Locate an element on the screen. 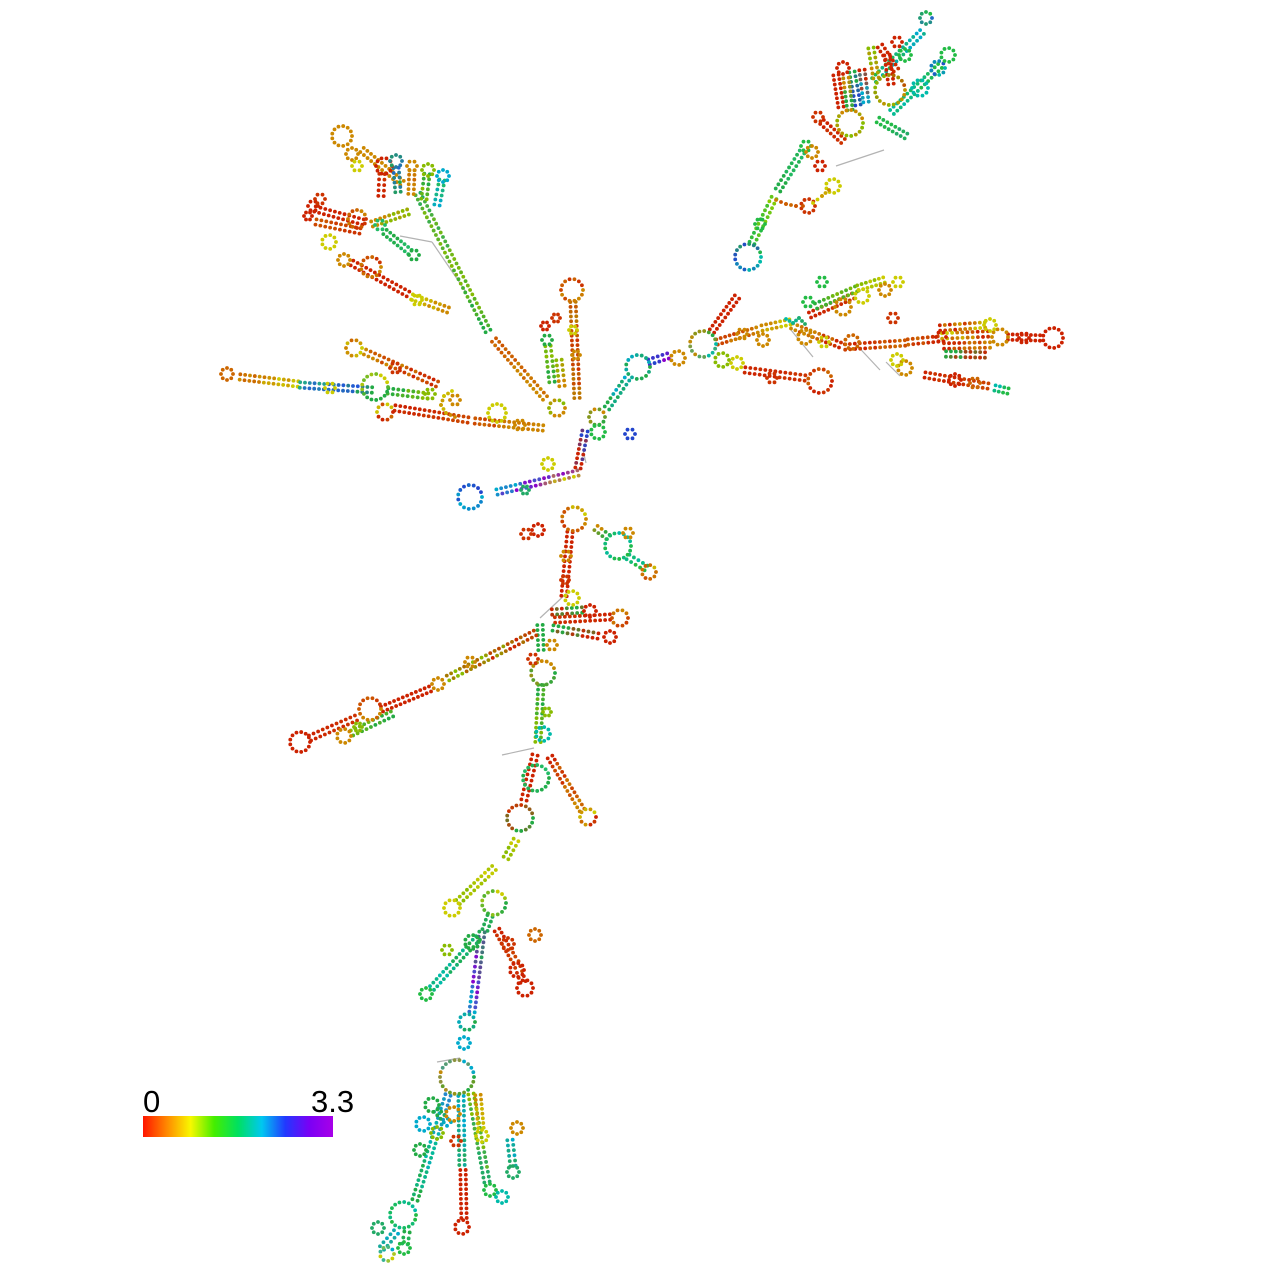 The height and width of the screenshot is (1280, 1280). structure-strands is located at coordinates (635, 303).